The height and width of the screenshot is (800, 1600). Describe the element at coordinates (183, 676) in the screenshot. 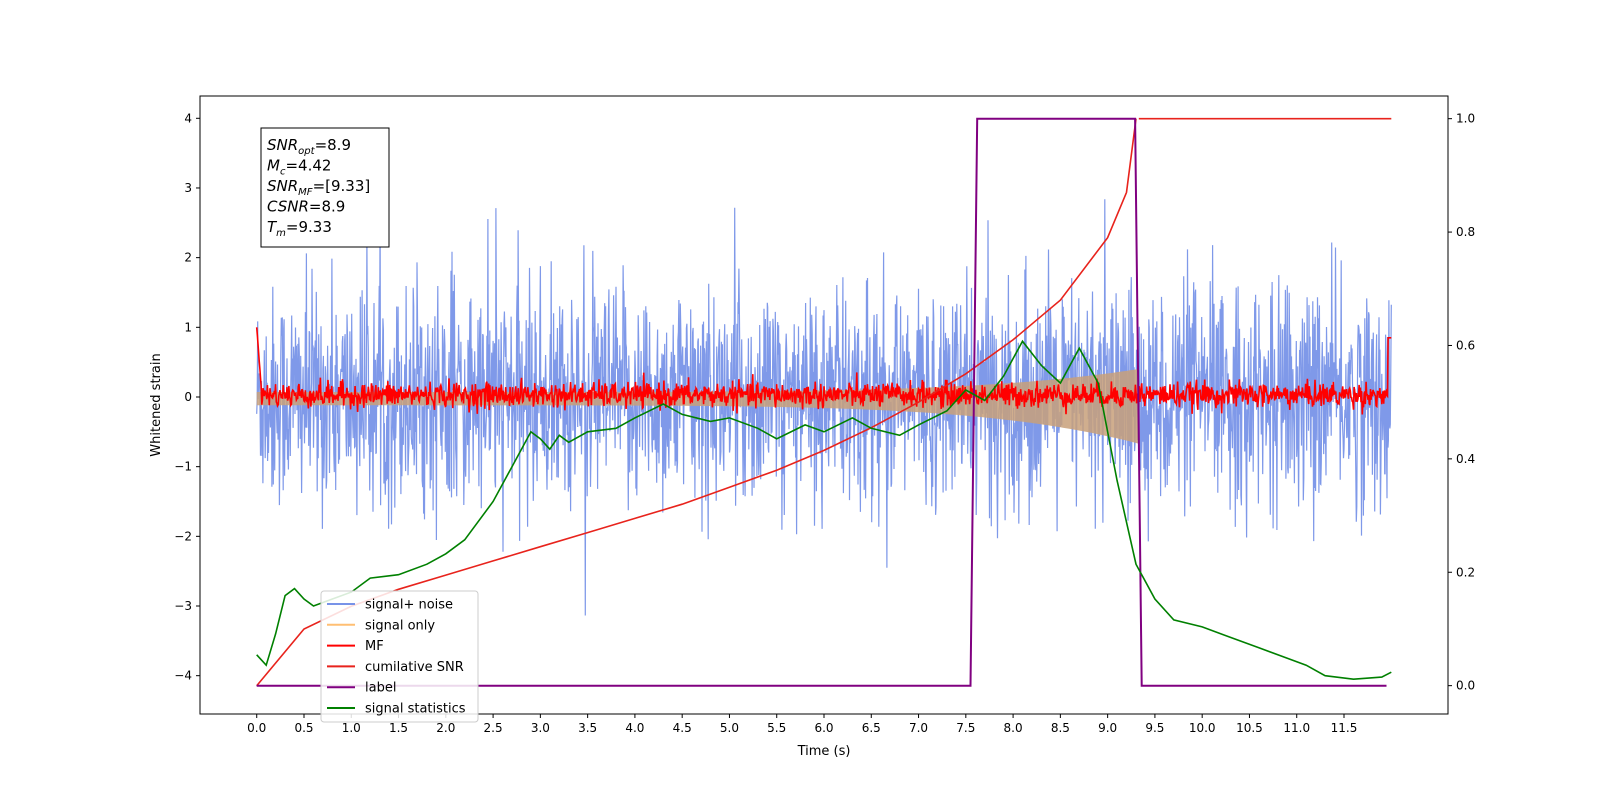

I see `y-tick-label: −4` at that location.